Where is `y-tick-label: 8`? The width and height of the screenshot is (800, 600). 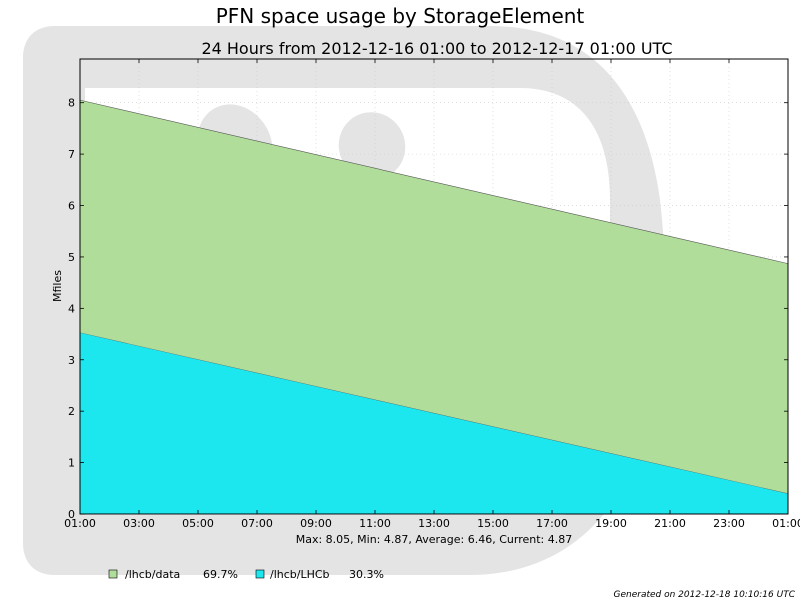
y-tick-label: 8 is located at coordinates (71, 103).